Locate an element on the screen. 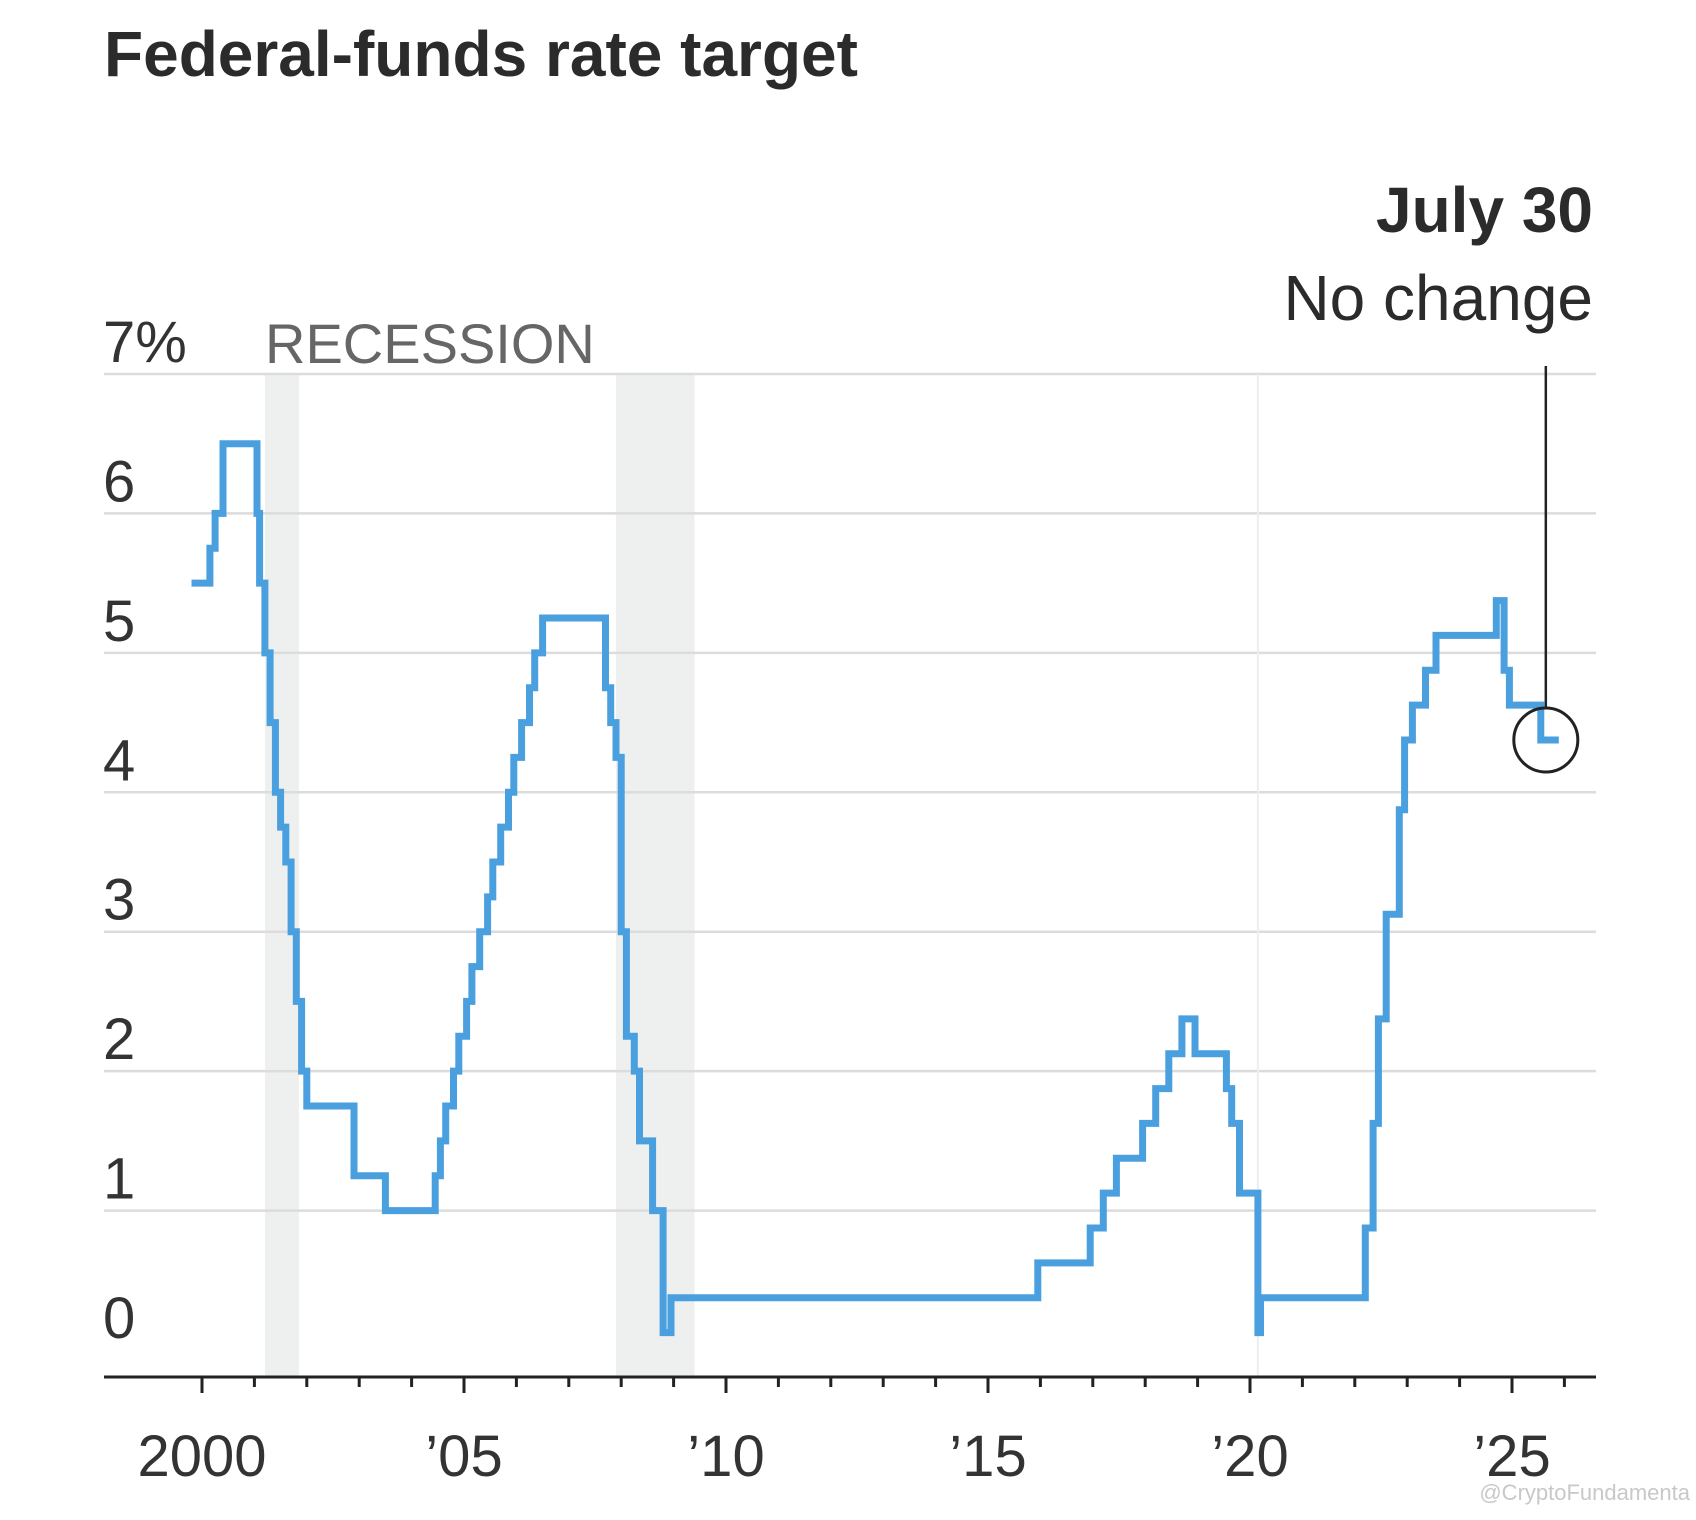  y-tick-label-6: 6 is located at coordinates (119, 481).